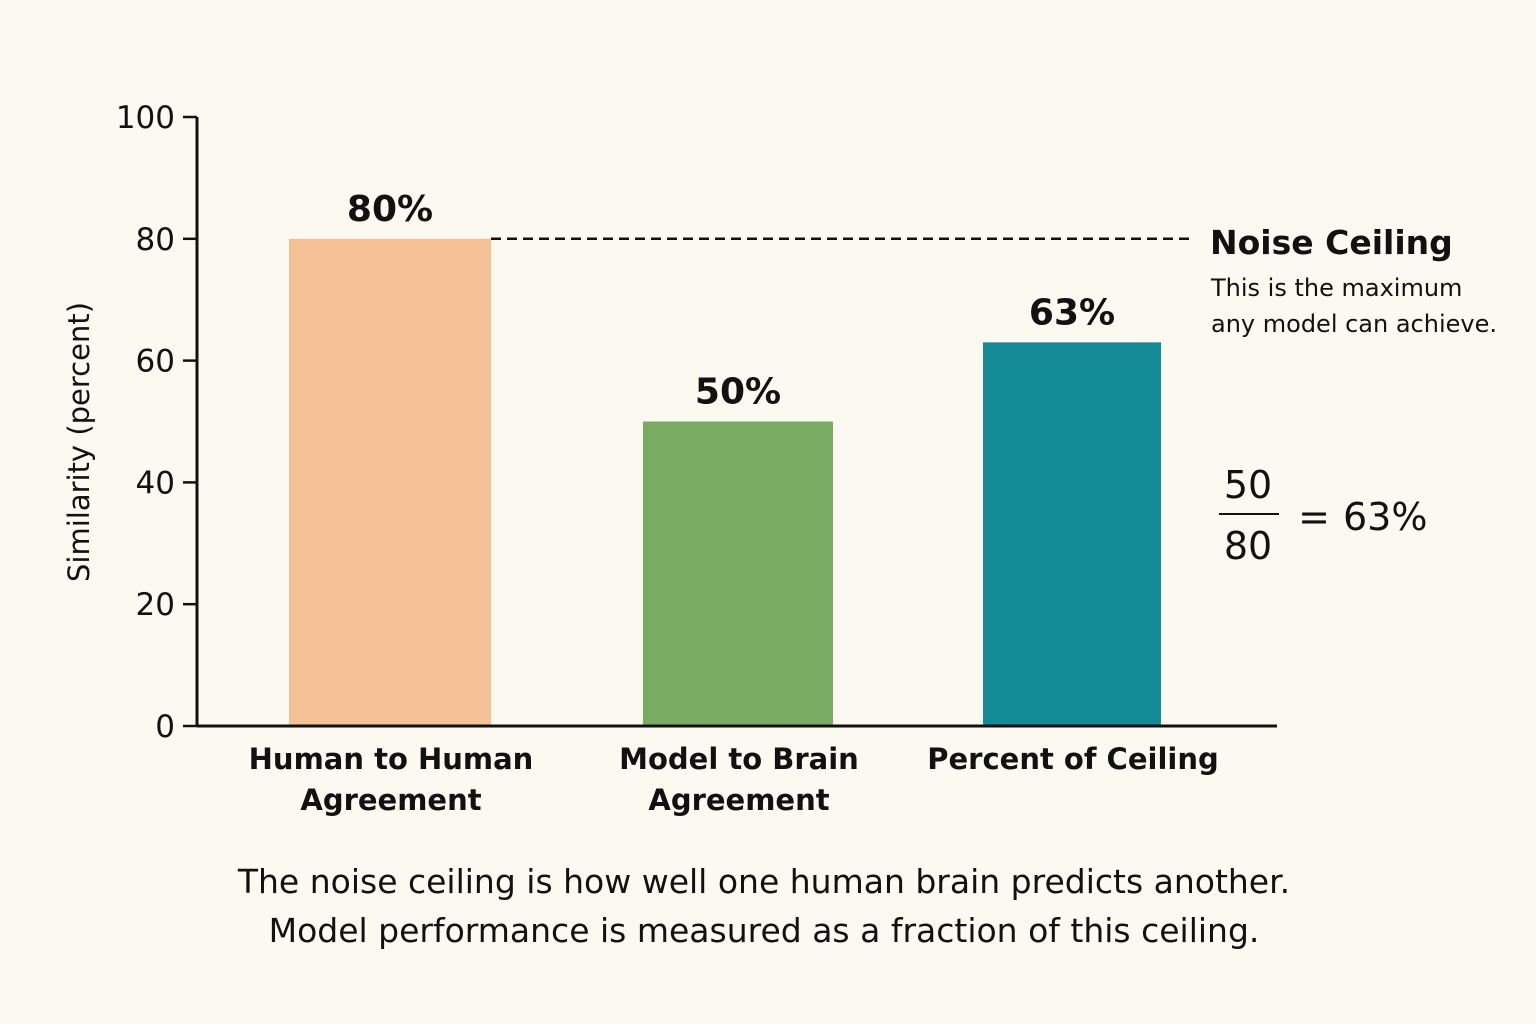 This screenshot has width=1536, height=1024. Describe the element at coordinates (155, 605) in the screenshot. I see `y-tick-label: 20` at that location.